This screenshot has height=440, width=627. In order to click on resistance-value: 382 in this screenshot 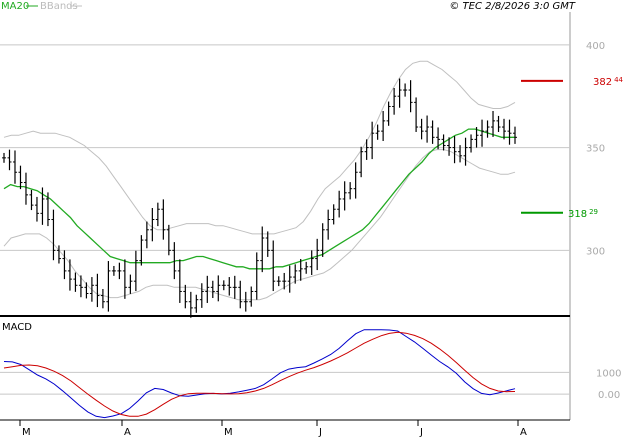, I will do `click(602, 82)`.